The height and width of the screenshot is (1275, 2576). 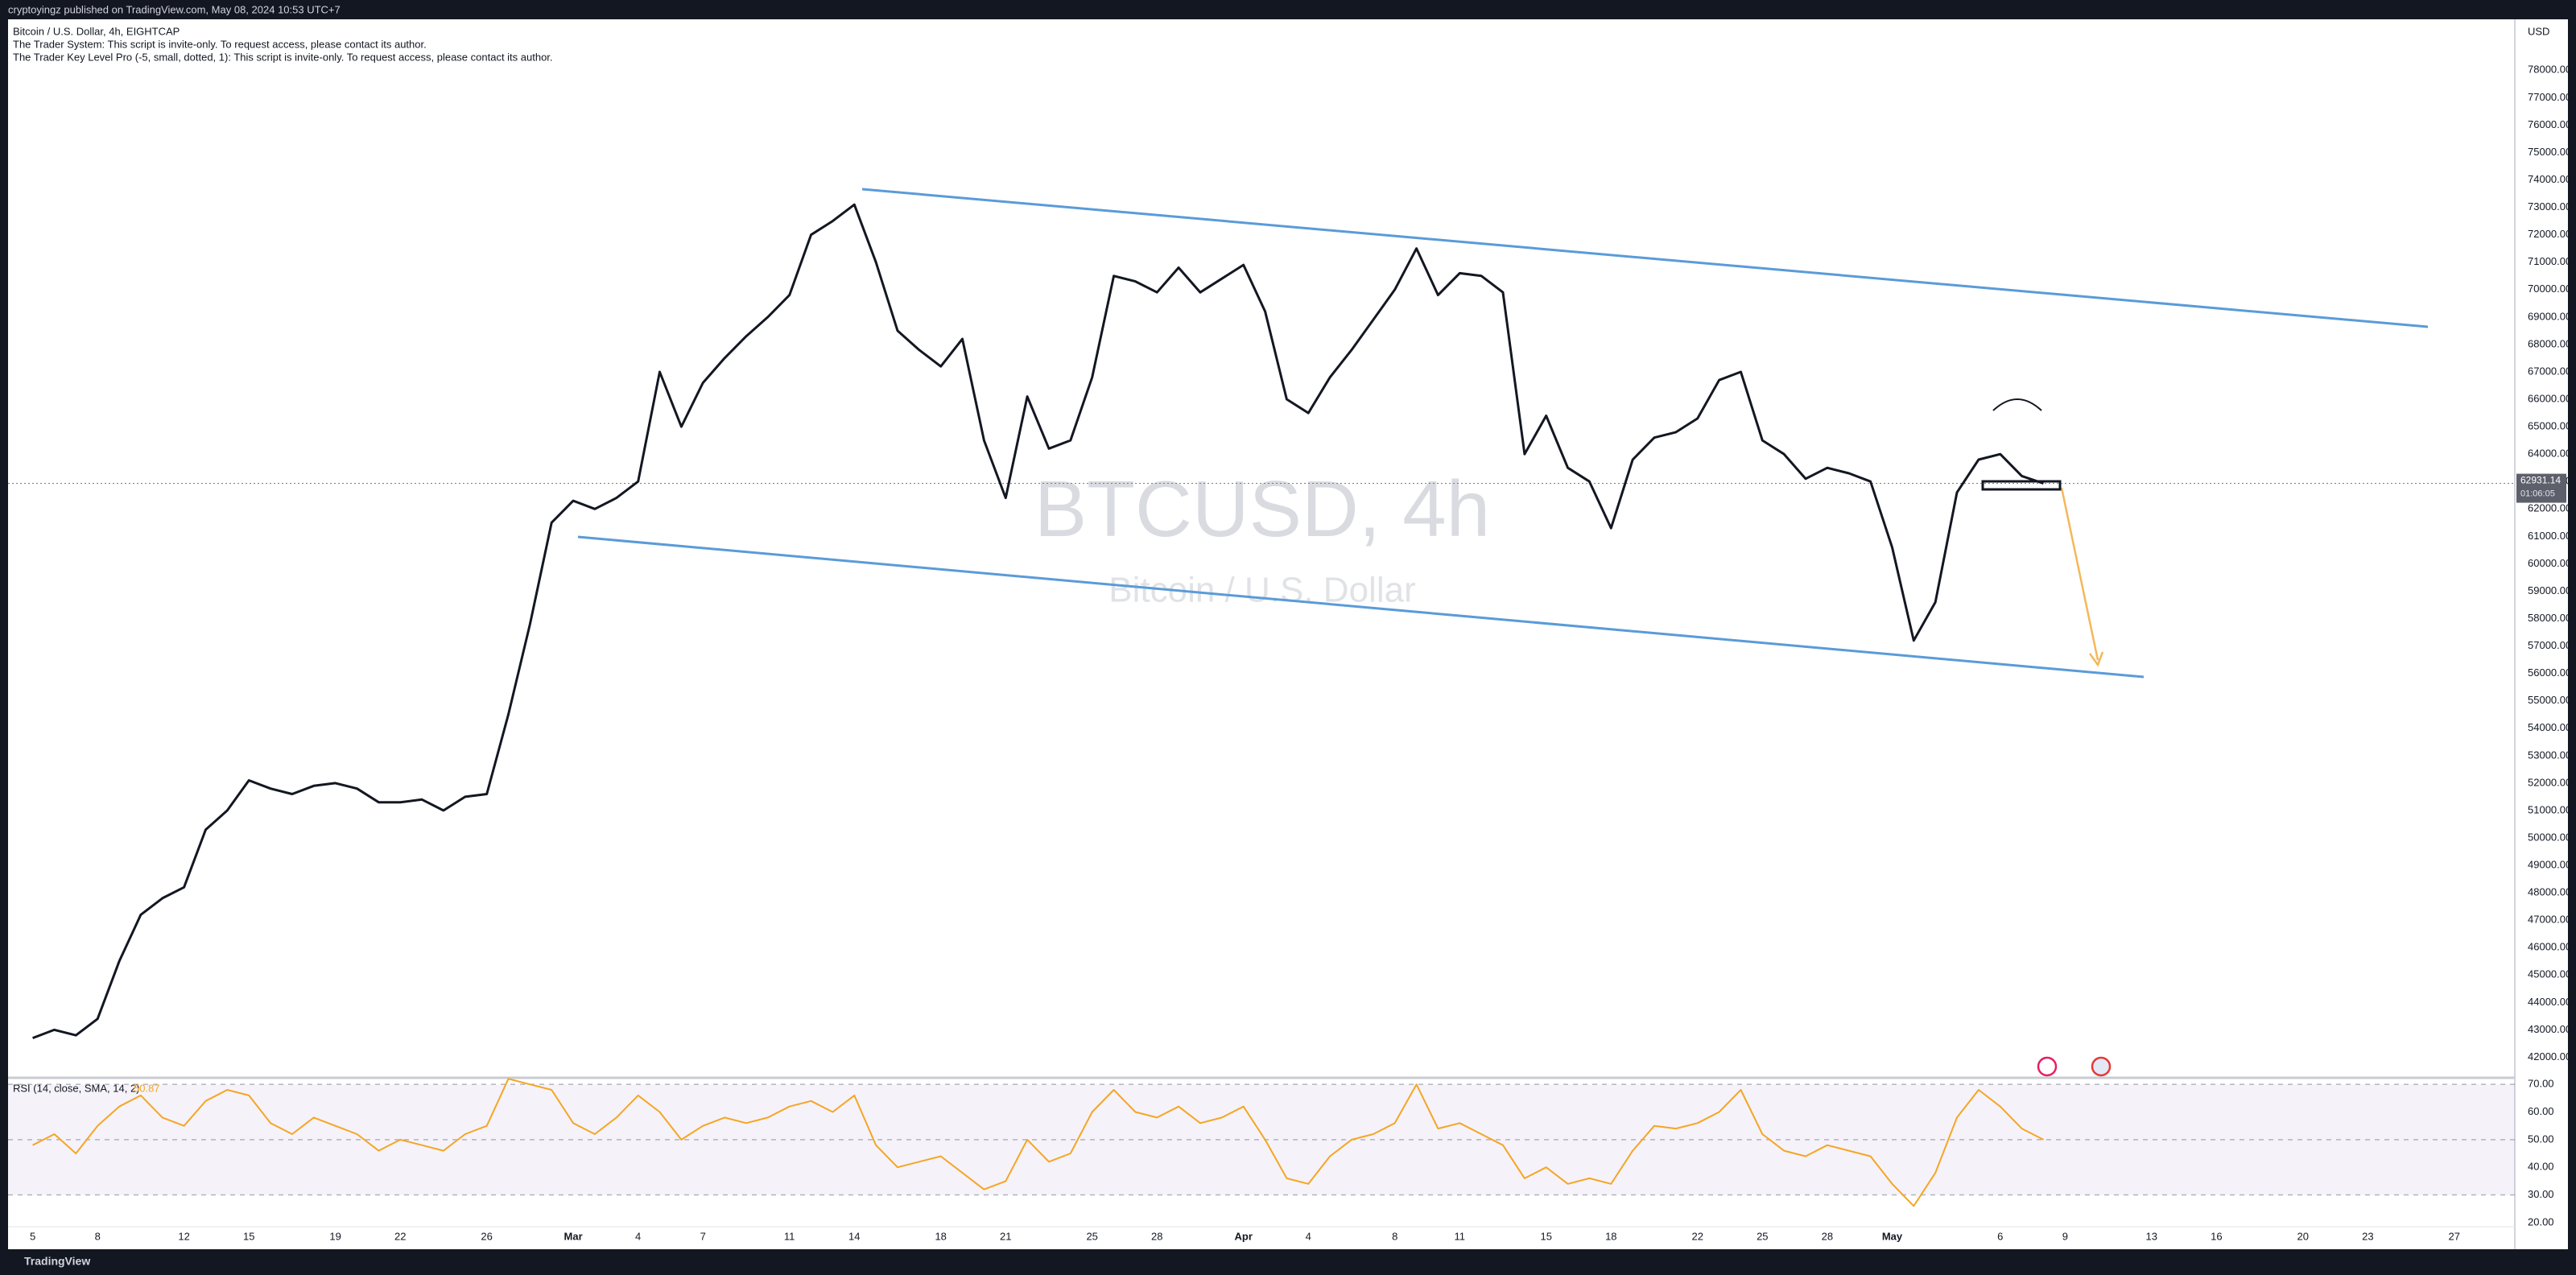 I want to click on y-tick-label: 68000.00, so click(x=2549, y=343).